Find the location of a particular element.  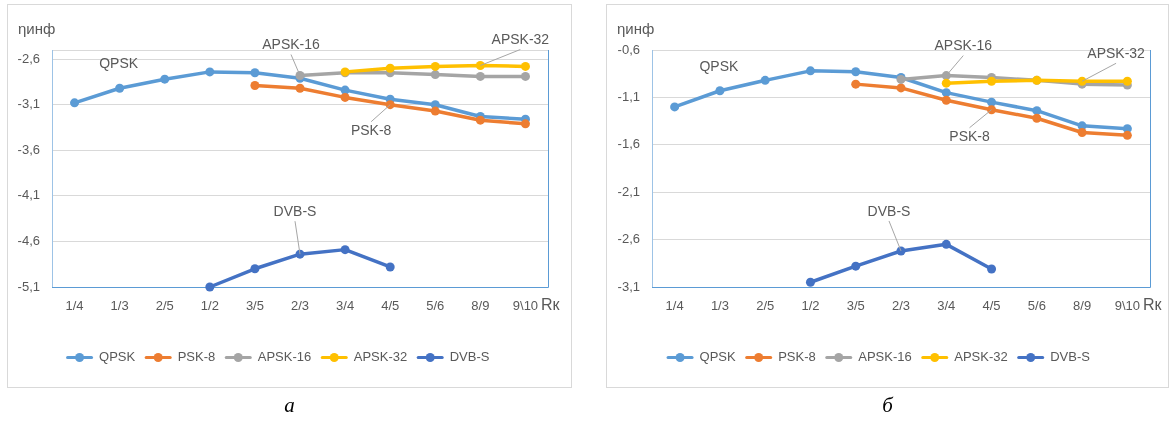

y-tick-label: -4,1 is located at coordinates (28, 195).